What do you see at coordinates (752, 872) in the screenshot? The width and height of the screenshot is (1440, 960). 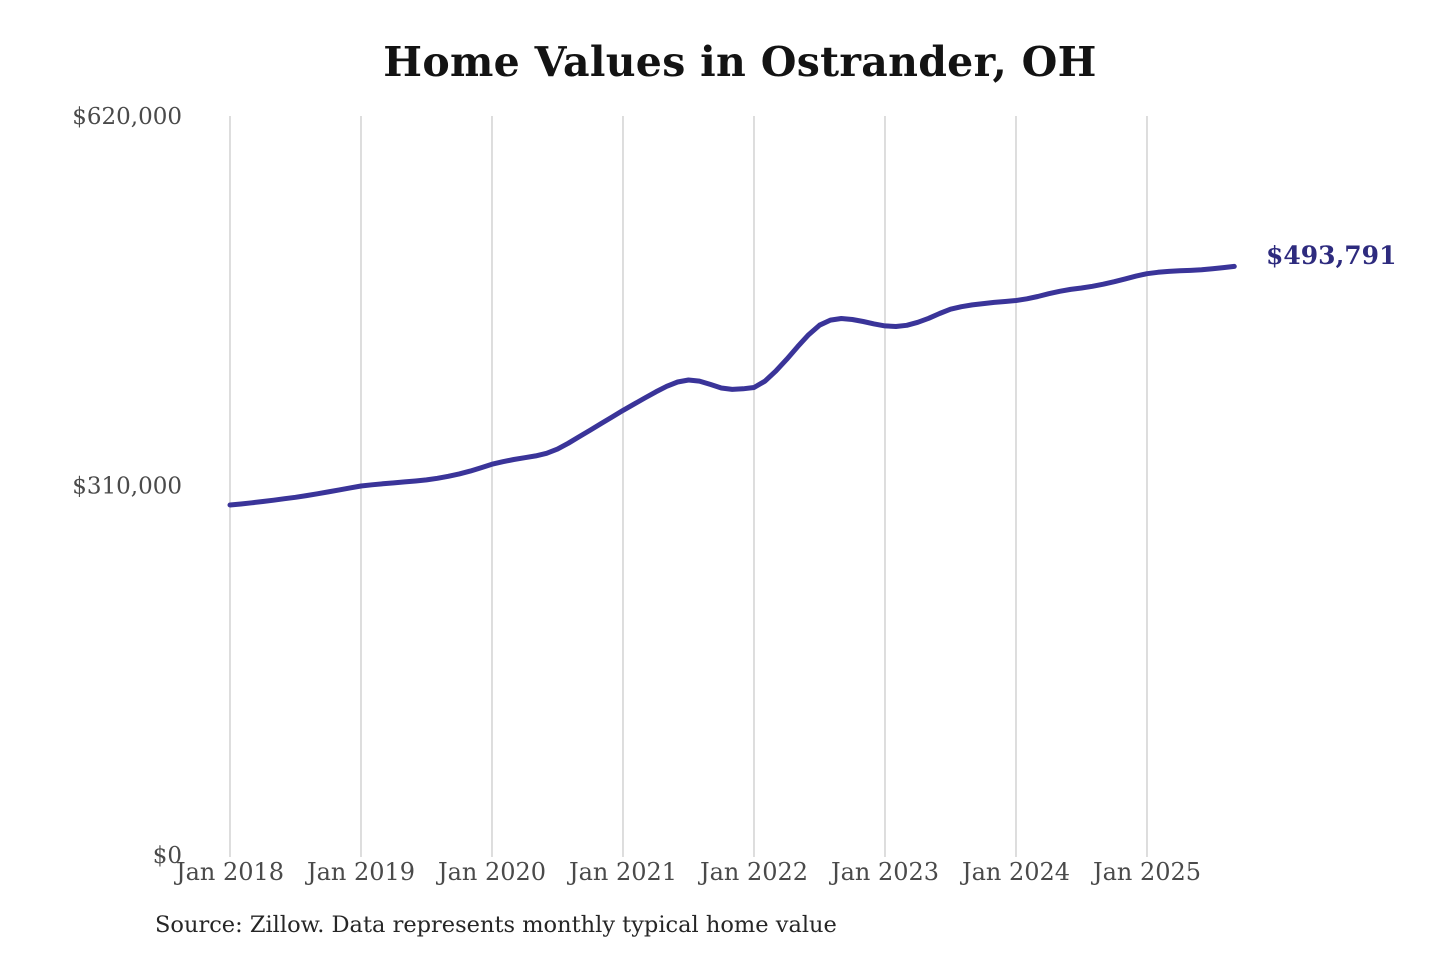 I see `x-tick-label: Jan 2022` at bounding box center [752, 872].